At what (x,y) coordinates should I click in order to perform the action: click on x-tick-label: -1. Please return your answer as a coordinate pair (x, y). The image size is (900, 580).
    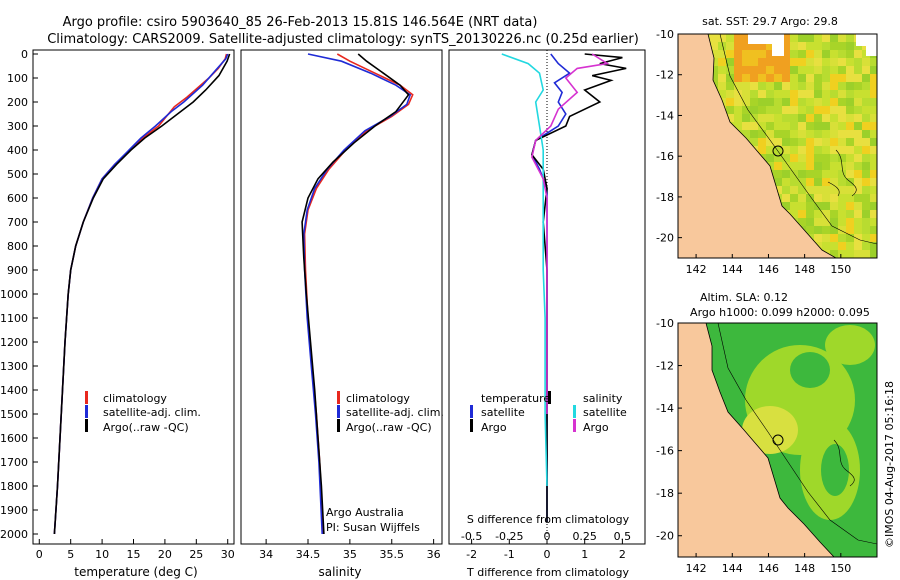
    Looking at the image, I should click on (509, 554).